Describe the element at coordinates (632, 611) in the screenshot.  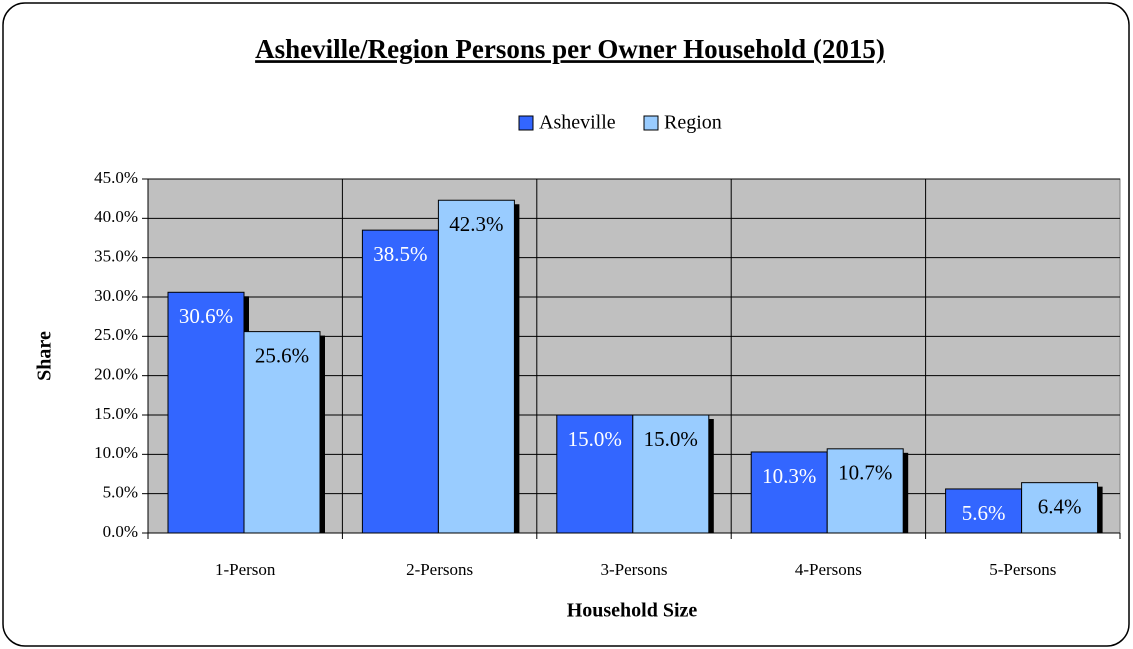
I see `x-axis-label: Household Size` at that location.